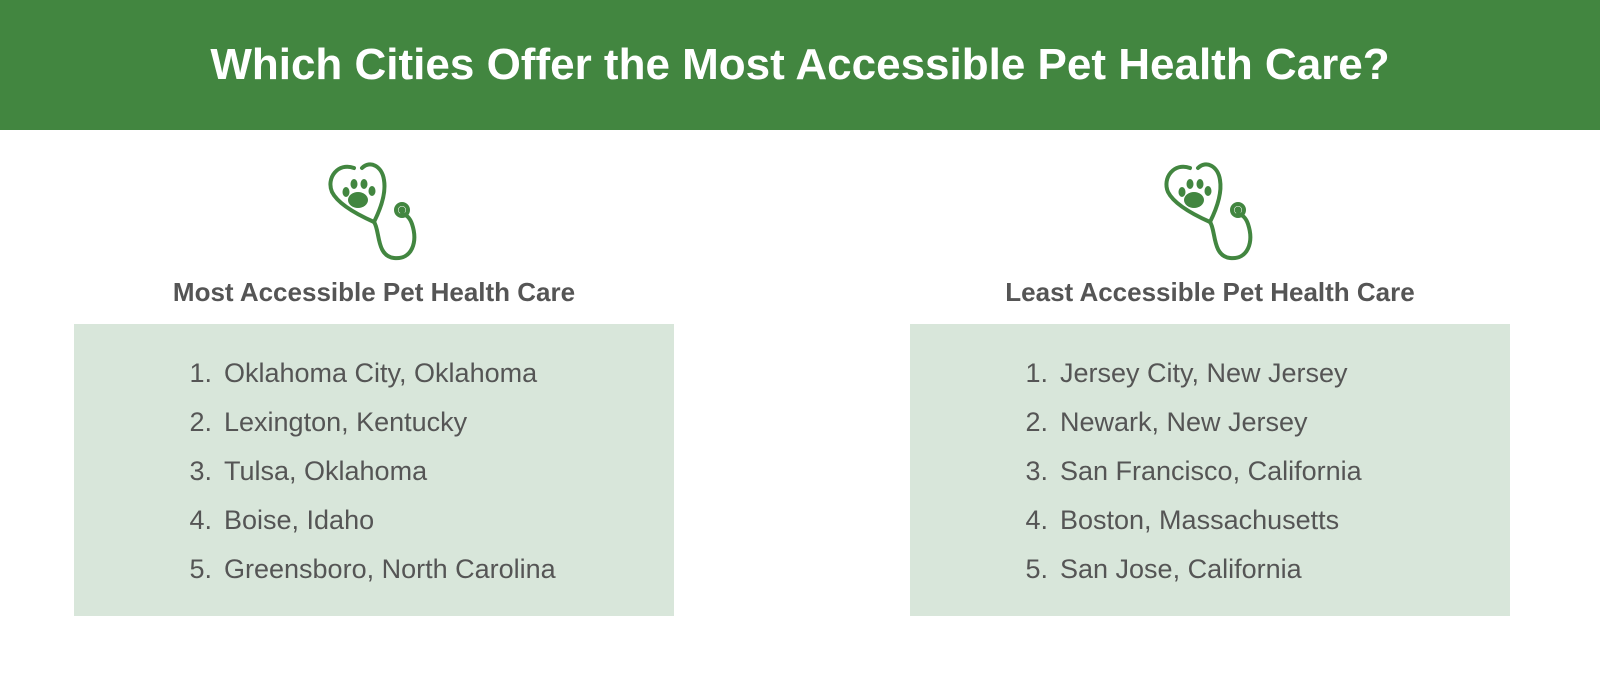  What do you see at coordinates (326, 471) in the screenshot?
I see `city: Tulsa, Oklahoma` at bounding box center [326, 471].